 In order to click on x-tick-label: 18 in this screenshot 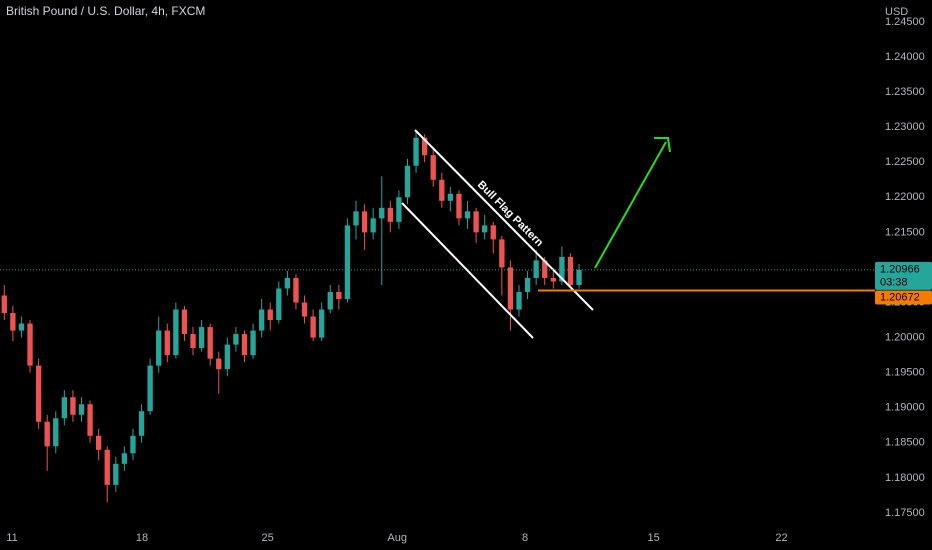, I will do `click(142, 538)`.